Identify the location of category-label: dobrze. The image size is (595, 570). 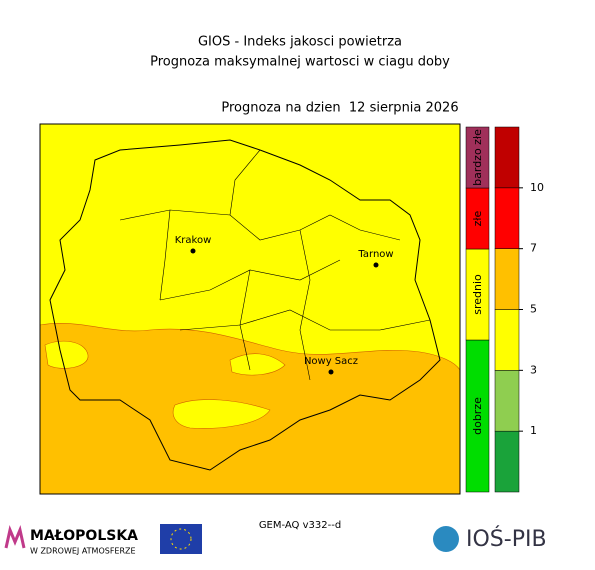
(477, 416).